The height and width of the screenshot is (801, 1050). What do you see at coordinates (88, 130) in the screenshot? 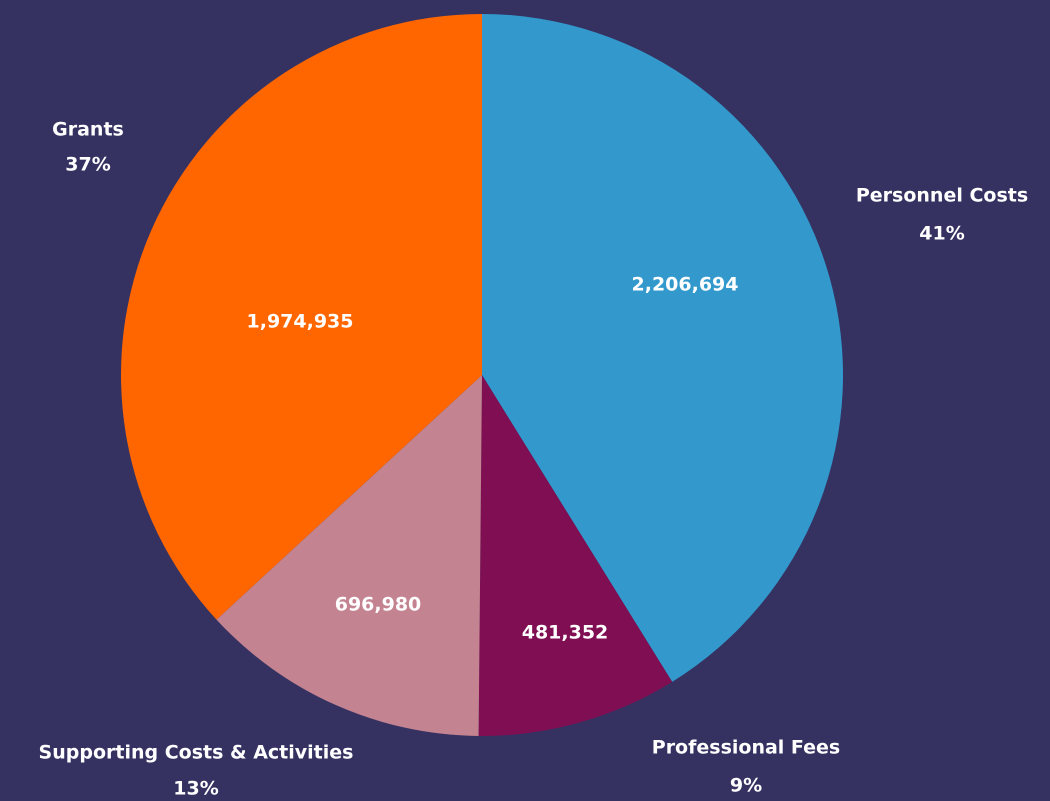
I see `category-label: Grants` at bounding box center [88, 130].